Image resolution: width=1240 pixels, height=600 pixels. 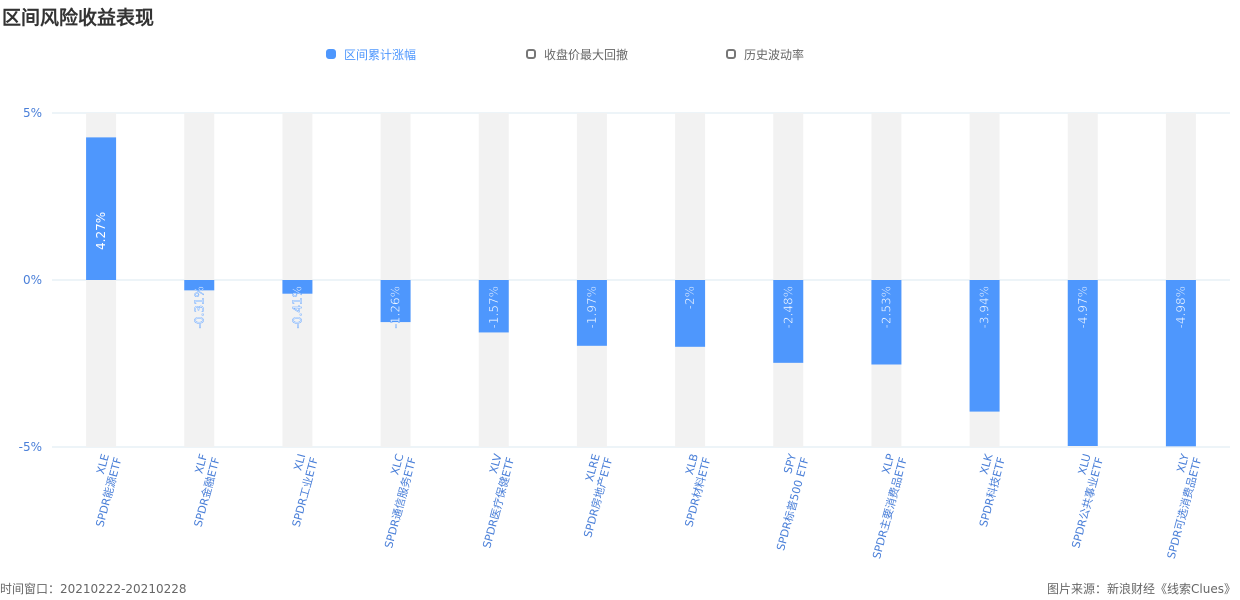 What do you see at coordinates (492, 501) in the screenshot?
I see `x-tick-label: XLVSPDR医疗保健ETF` at bounding box center [492, 501].